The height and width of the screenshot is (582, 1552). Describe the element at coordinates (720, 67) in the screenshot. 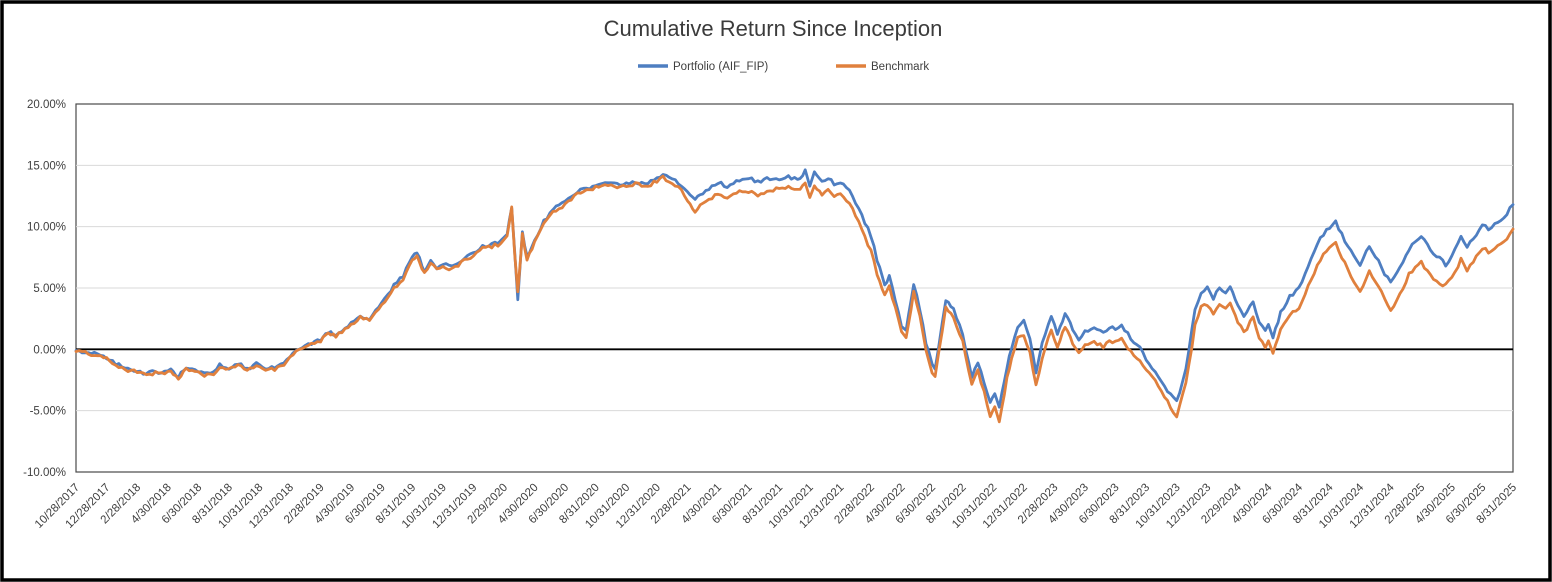

I see `legend-portfolio-label: Portfolio (AIF_FIP)` at that location.